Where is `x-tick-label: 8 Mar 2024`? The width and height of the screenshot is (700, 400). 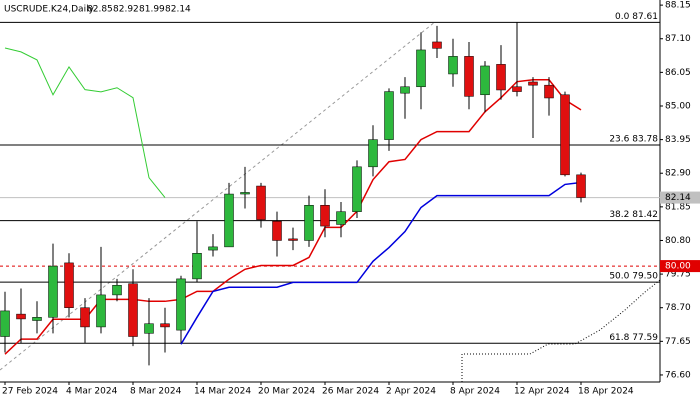 x-tick-label: 8 Mar 2024 is located at coordinates (156, 392).